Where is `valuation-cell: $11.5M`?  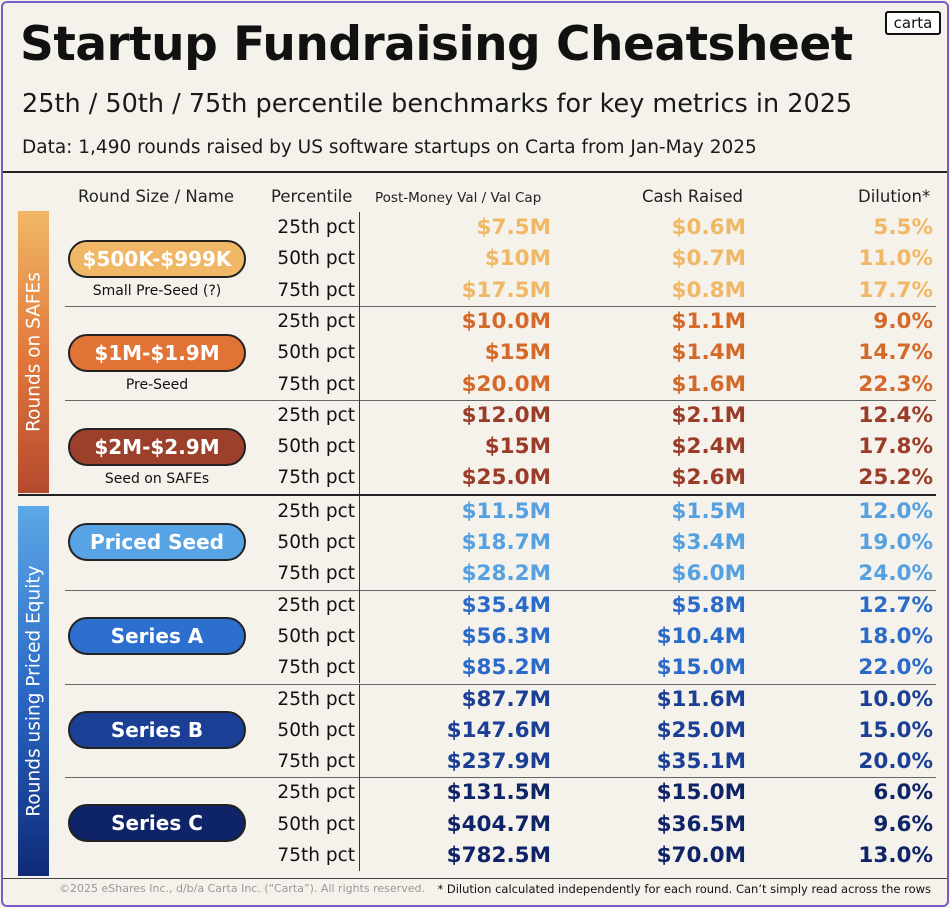
valuation-cell: $11.5M is located at coordinates (506, 511).